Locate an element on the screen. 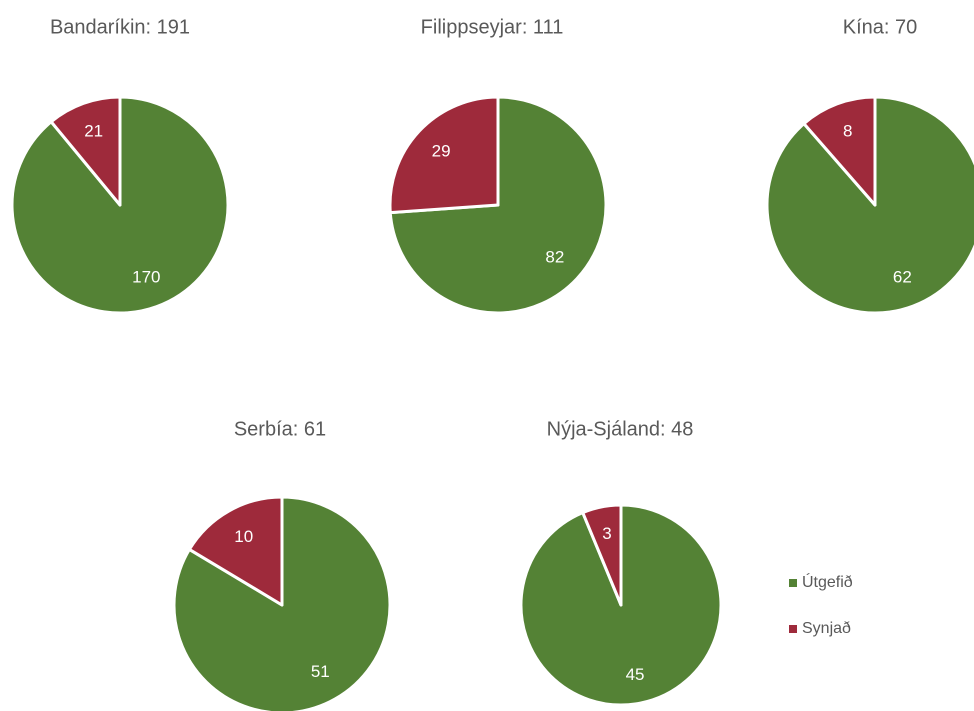 Image resolution: width=974 pixels, height=711 pixels. slice-label: 170 is located at coordinates (146, 277).